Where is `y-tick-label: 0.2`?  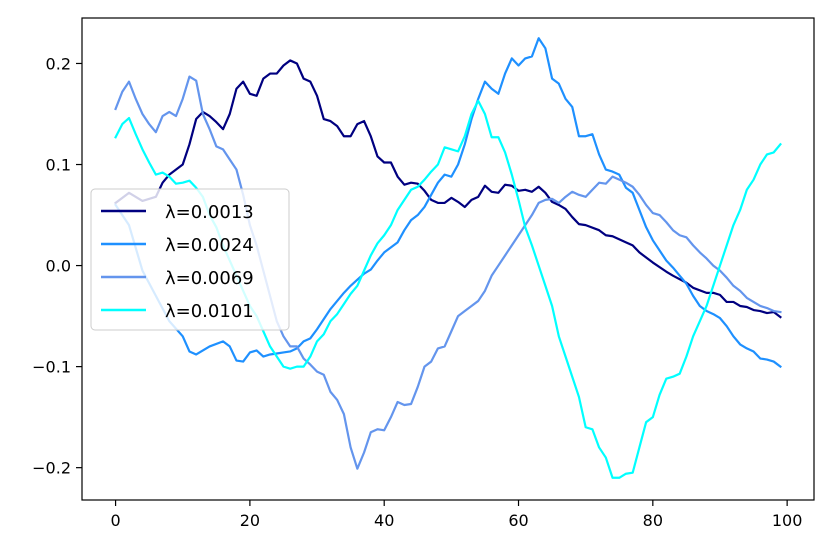 y-tick-label: 0.2 is located at coordinates (58, 63).